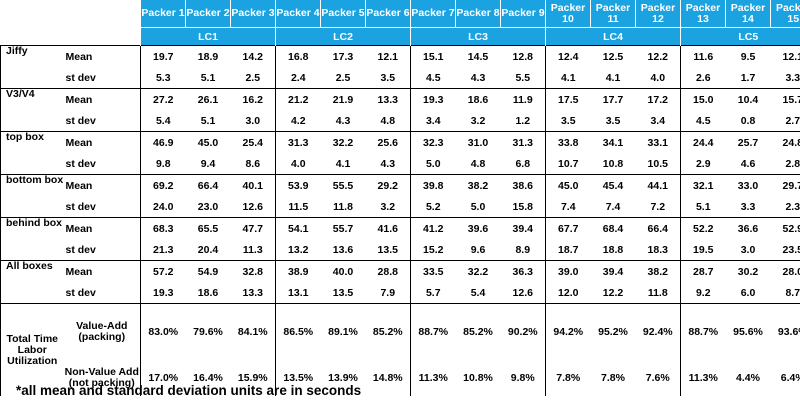 This screenshot has height=403, width=800. Describe the element at coordinates (388, 121) in the screenshot. I see `value-cell: 4.8` at that location.